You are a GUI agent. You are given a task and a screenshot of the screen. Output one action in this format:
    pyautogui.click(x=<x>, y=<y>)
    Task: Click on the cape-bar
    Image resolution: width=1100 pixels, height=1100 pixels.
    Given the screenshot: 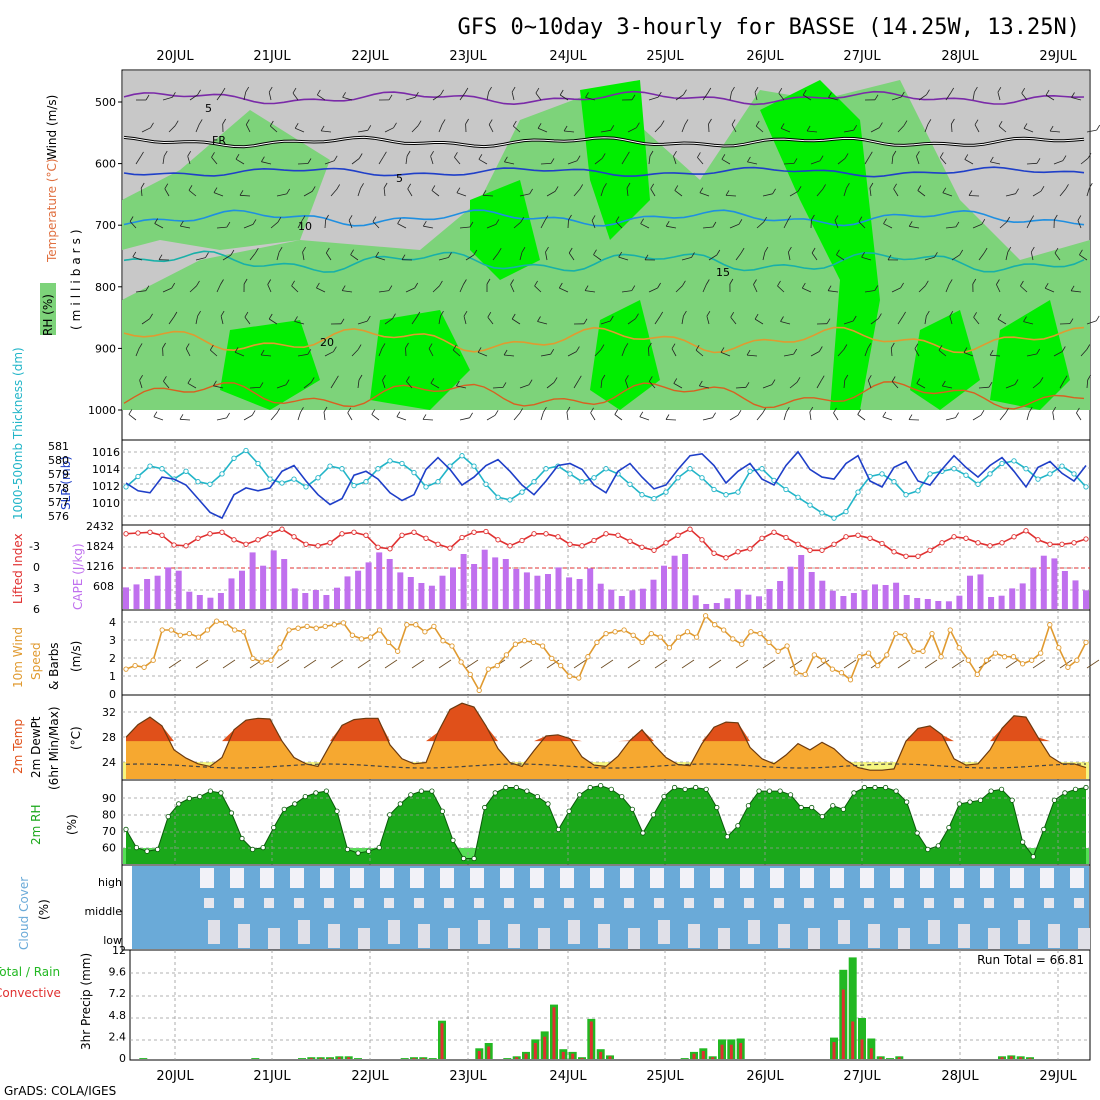 What is the action you would take?
    pyautogui.click(x=326, y=602)
    